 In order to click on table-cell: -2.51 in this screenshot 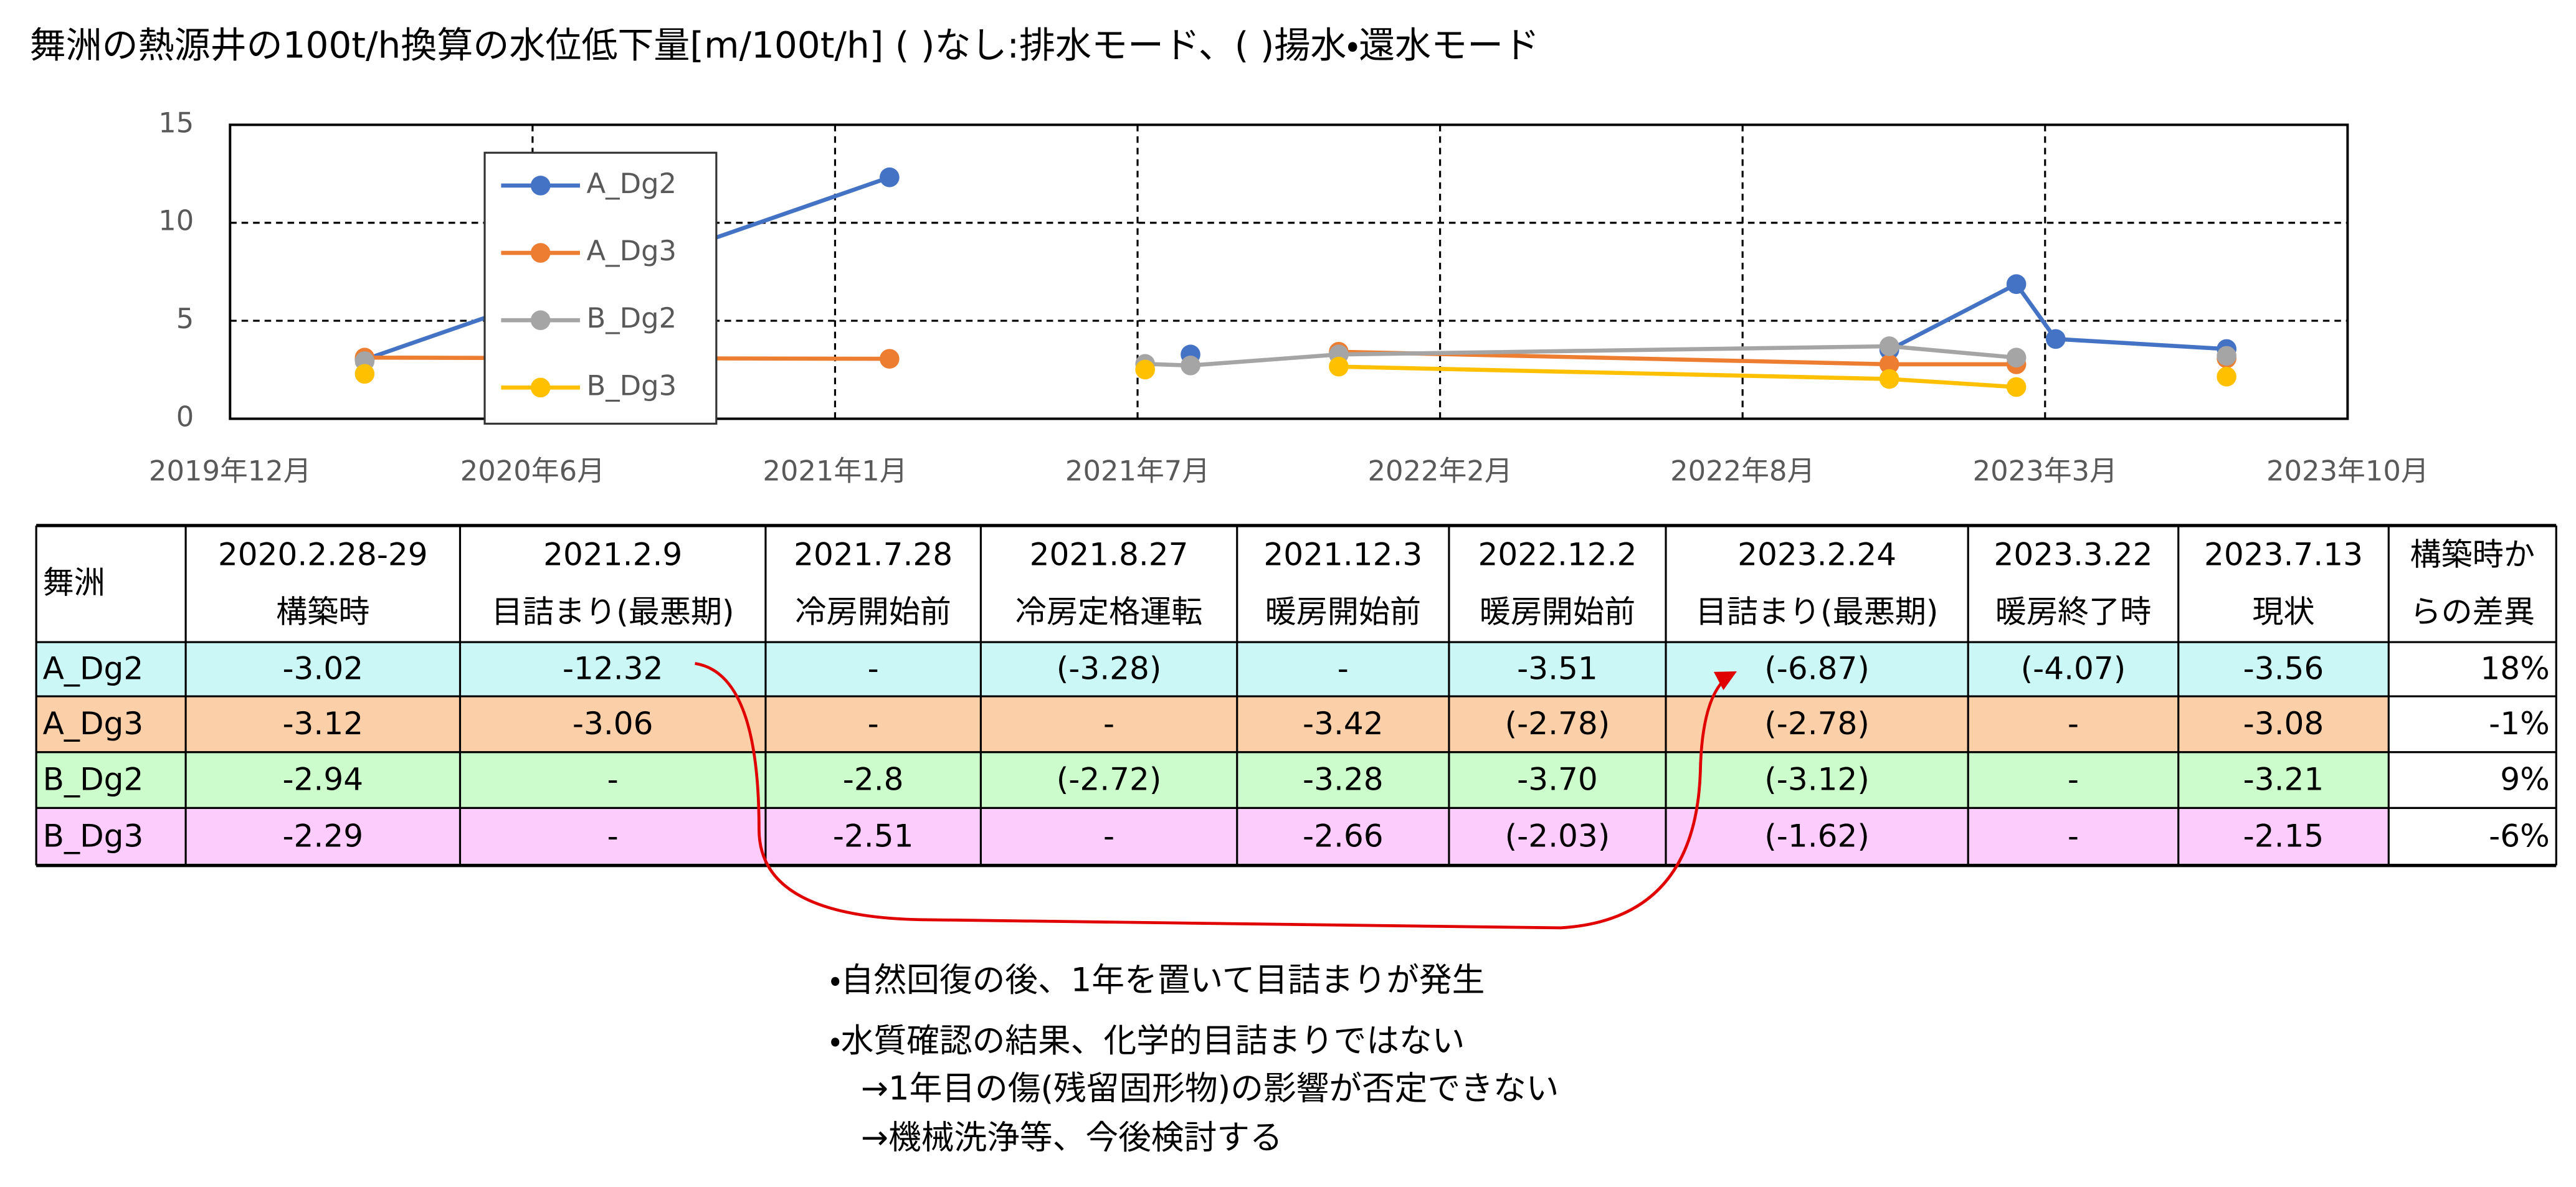, I will do `click(874, 836)`.